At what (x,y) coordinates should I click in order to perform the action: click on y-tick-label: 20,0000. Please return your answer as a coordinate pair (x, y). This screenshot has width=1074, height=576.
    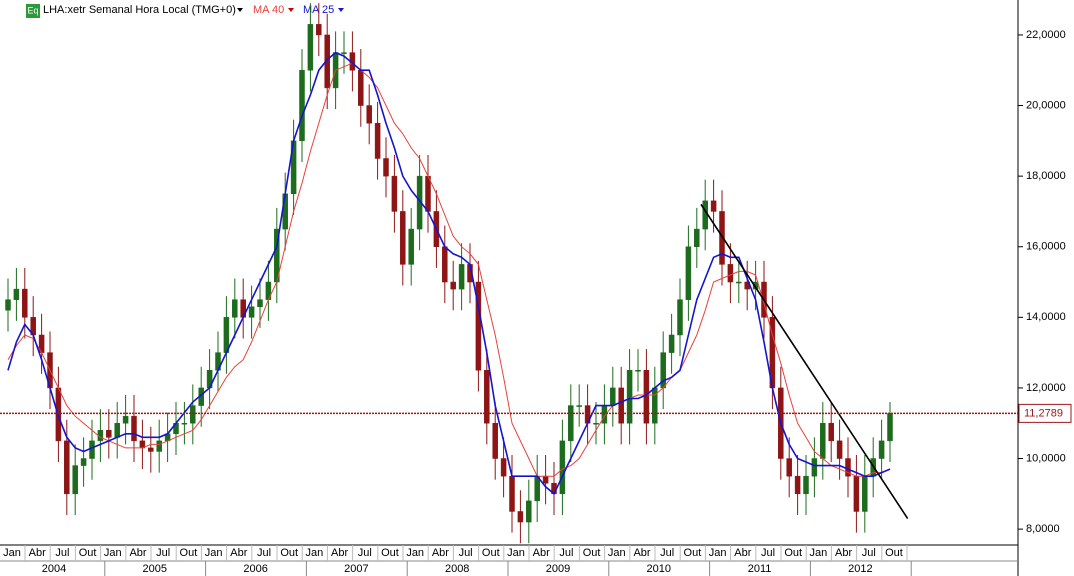
    Looking at the image, I should click on (1046, 105).